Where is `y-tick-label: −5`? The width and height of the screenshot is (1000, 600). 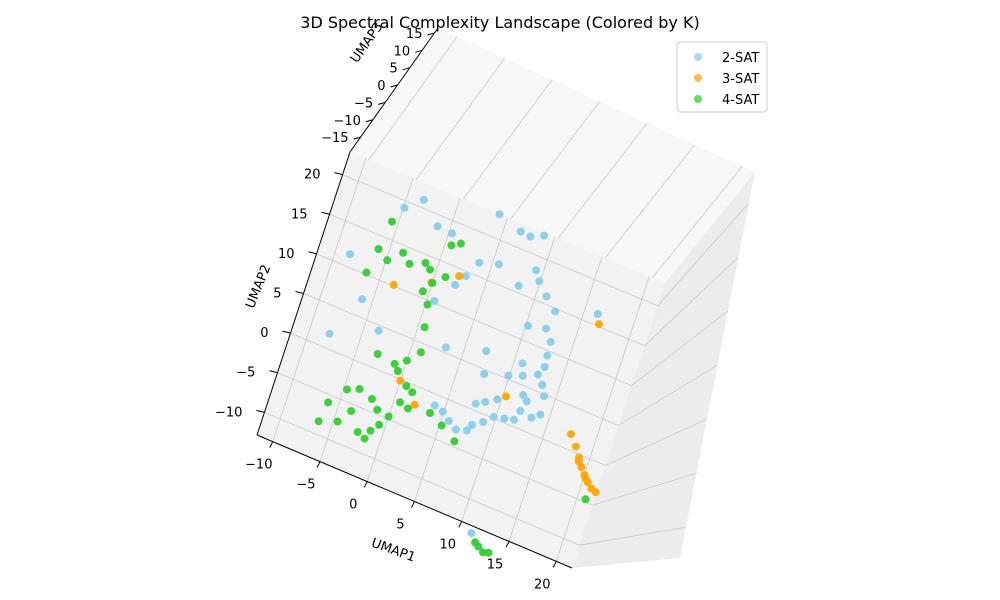 y-tick-label: −5 is located at coordinates (245, 373).